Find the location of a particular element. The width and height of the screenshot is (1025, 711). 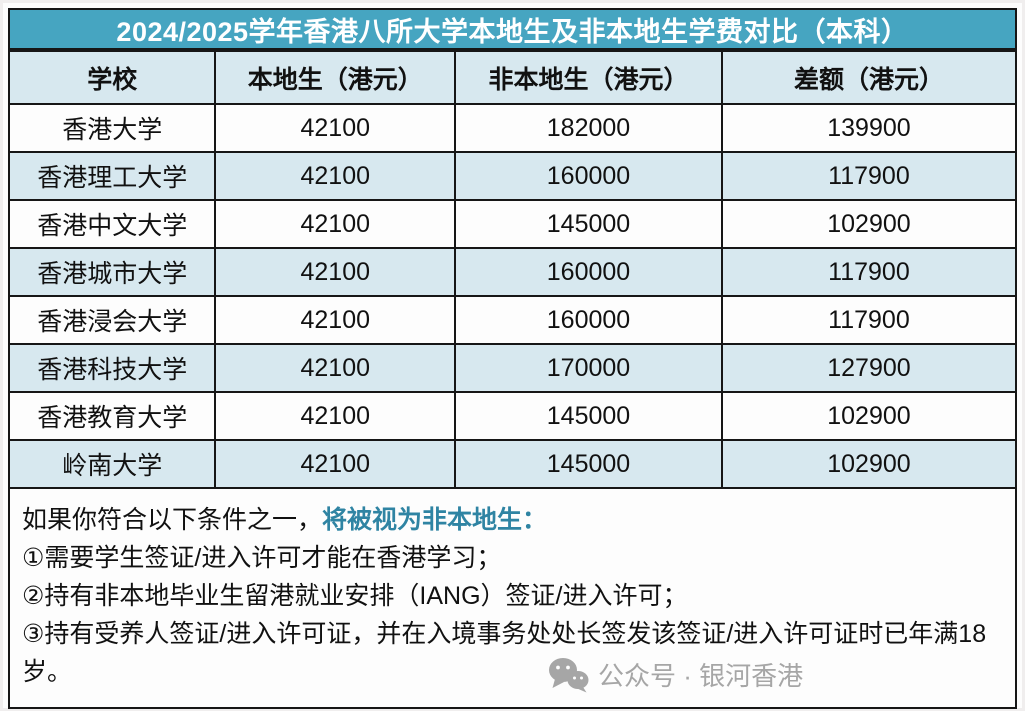

cell-school: 香港科技大学 is located at coordinates (112, 368).